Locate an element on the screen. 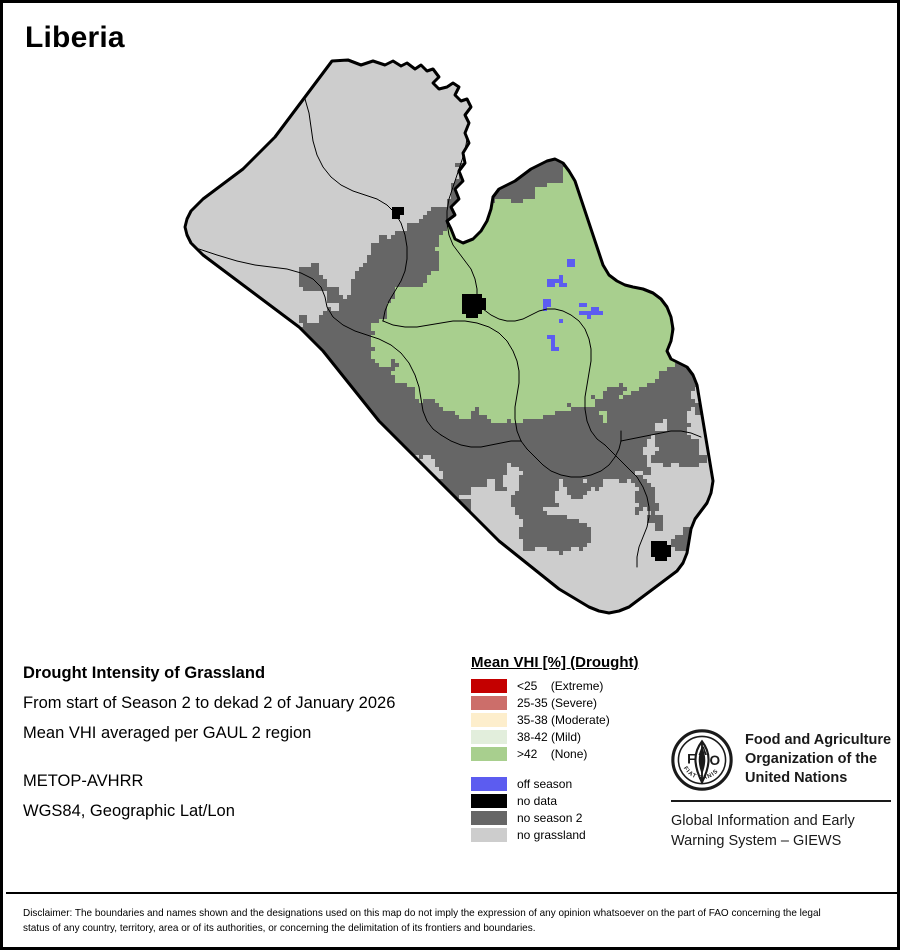 This screenshot has height=950, width=900. legend-status-list: off season no data no season 2 no grassland is located at coordinates (576, 809).